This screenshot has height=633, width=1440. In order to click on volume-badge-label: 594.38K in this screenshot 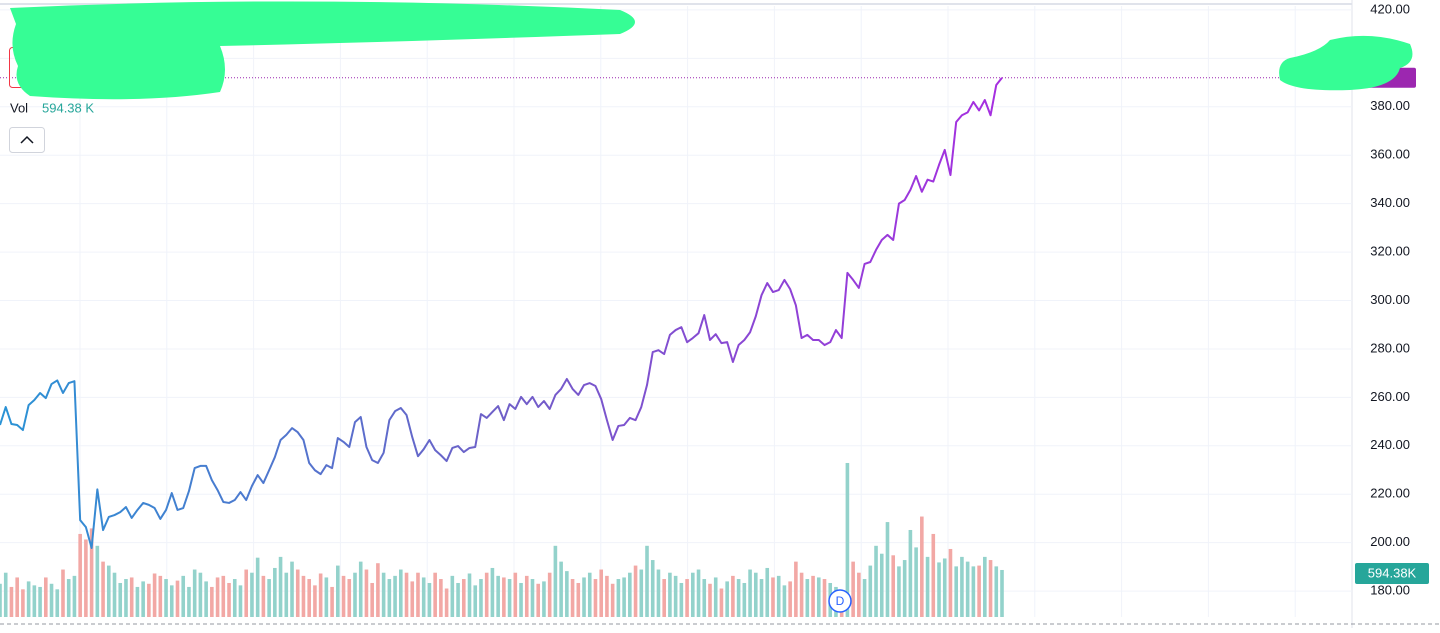, I will do `click(1392, 572)`.